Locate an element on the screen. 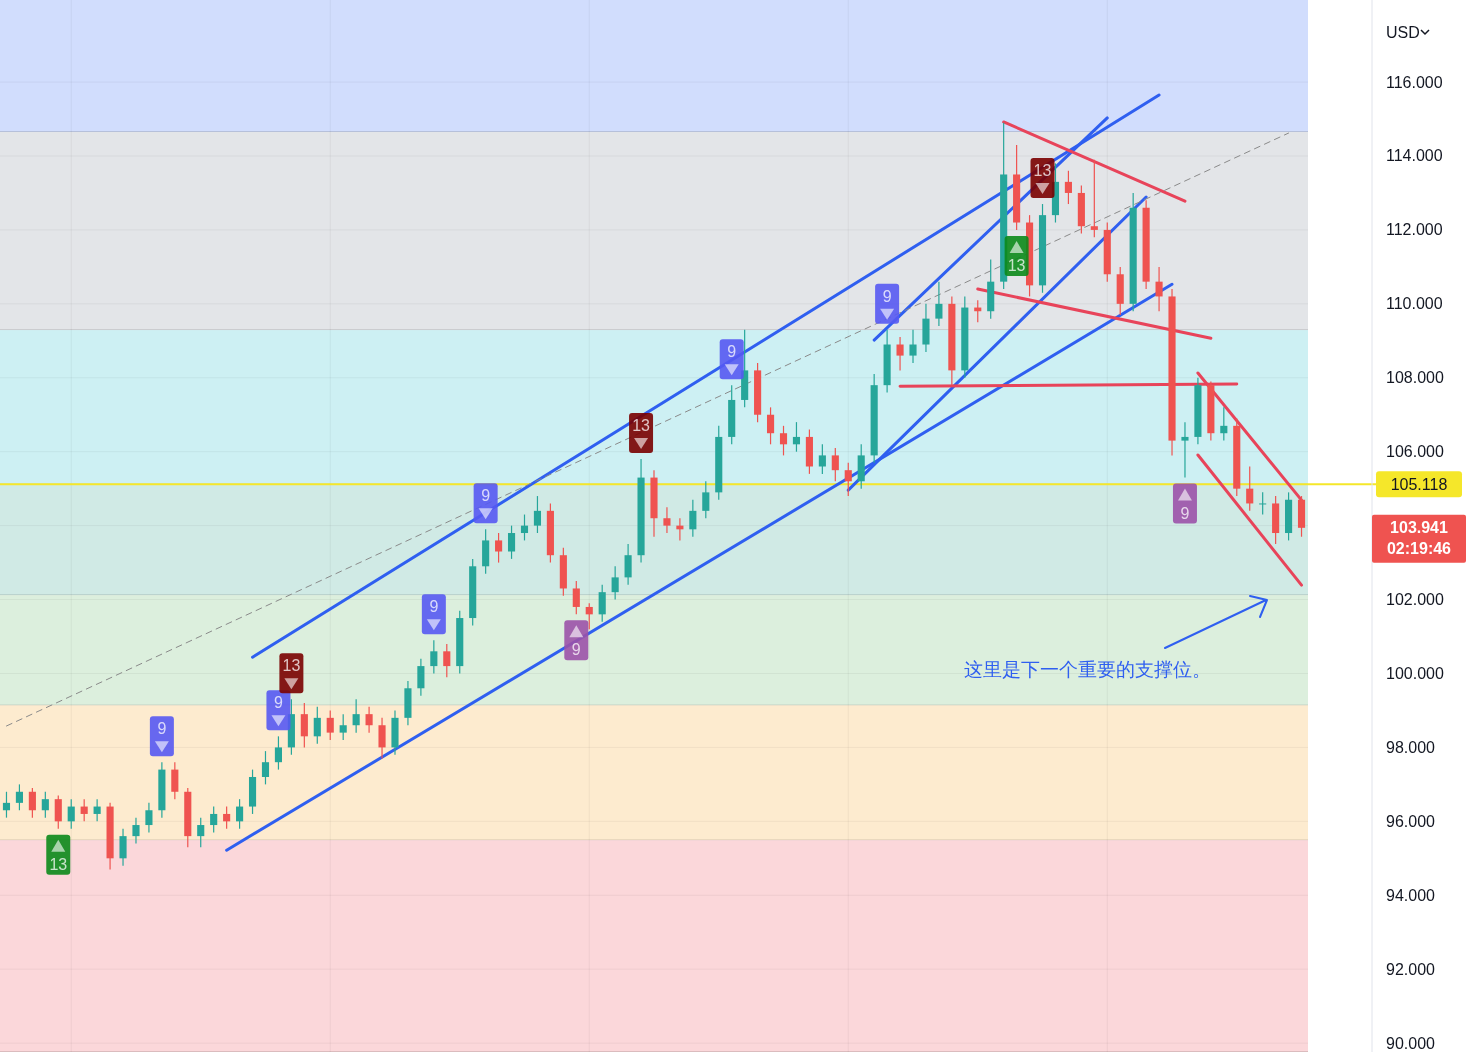  y-tick-label: 96.000 is located at coordinates (1411, 821).